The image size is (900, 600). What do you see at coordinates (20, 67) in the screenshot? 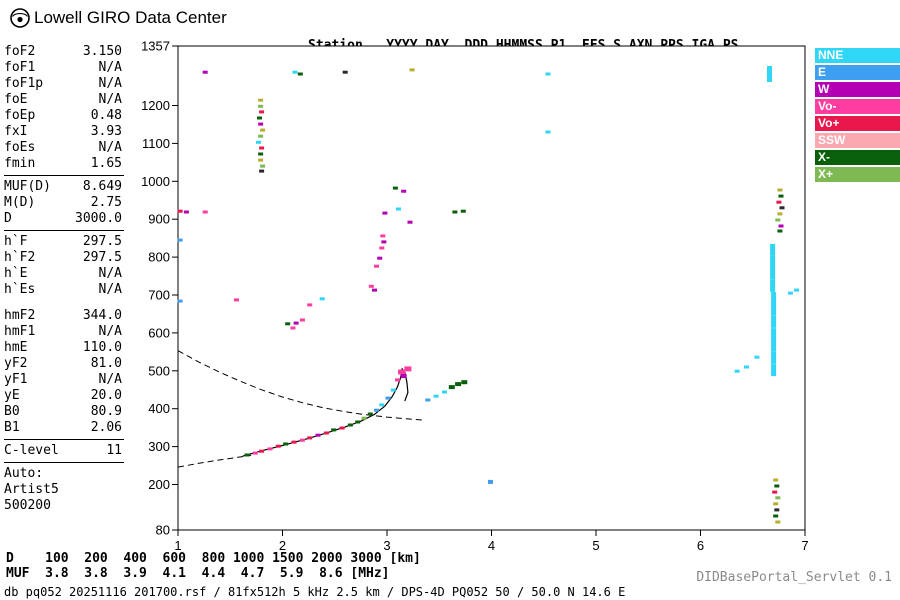
I see `parameter-label: foF1` at bounding box center [20, 67].